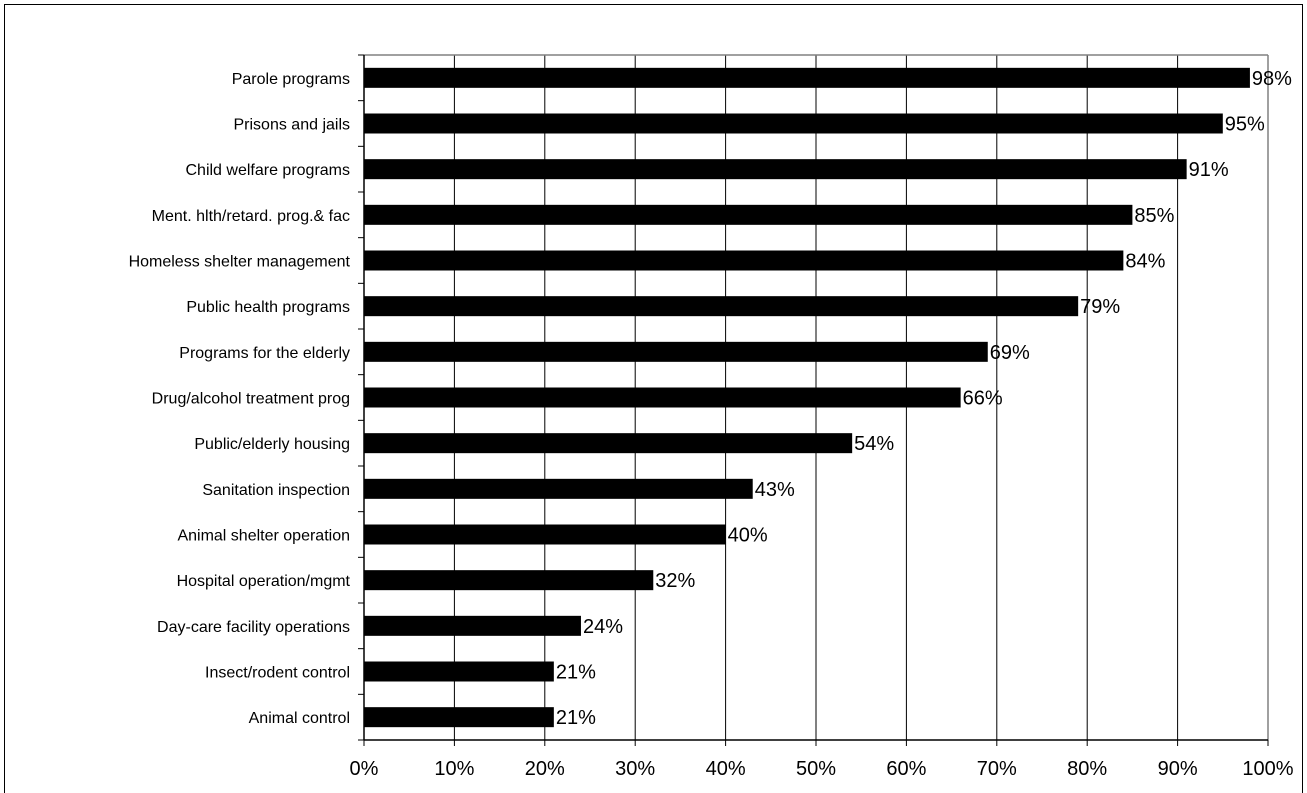 This screenshot has height=793, width=1307. Describe the element at coordinates (253, 627) in the screenshot. I see `category-label: Day-care facility operations` at that location.